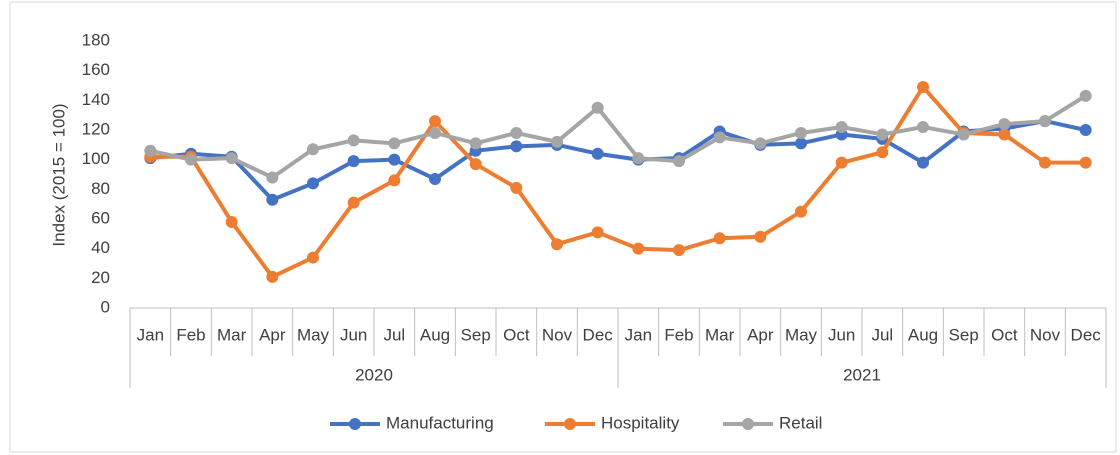 The width and height of the screenshot is (1120, 455). What do you see at coordinates (800, 422) in the screenshot?
I see `legend-label: Retail` at bounding box center [800, 422].